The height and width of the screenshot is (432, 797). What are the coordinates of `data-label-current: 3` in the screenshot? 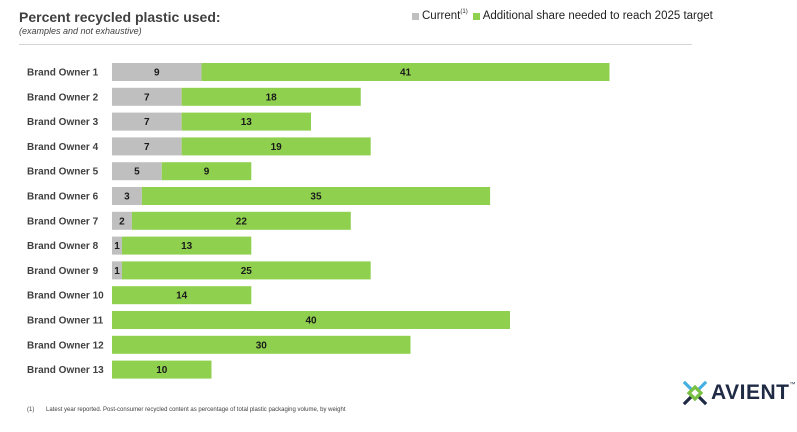 It's located at (127, 197).